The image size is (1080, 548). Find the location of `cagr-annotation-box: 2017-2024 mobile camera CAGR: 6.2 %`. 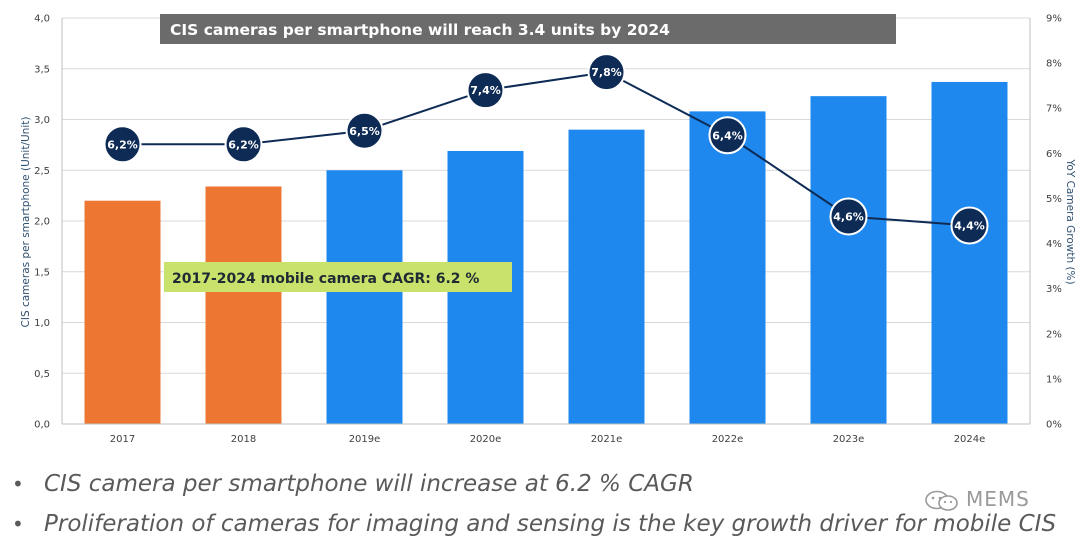

cagr-annotation-box: 2017-2024 mobile camera CAGR: 6.2 % is located at coordinates (338, 277).